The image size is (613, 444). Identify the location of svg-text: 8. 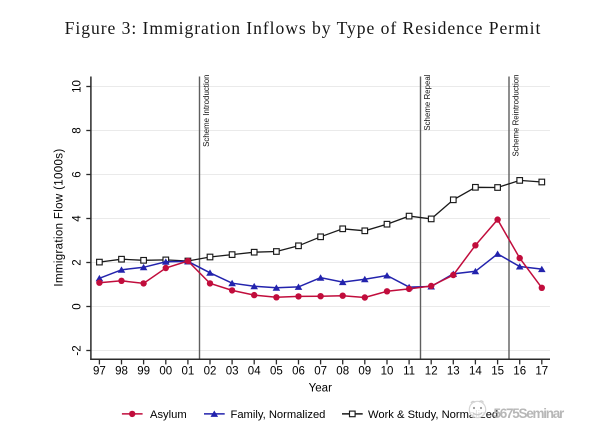
(77, 130).